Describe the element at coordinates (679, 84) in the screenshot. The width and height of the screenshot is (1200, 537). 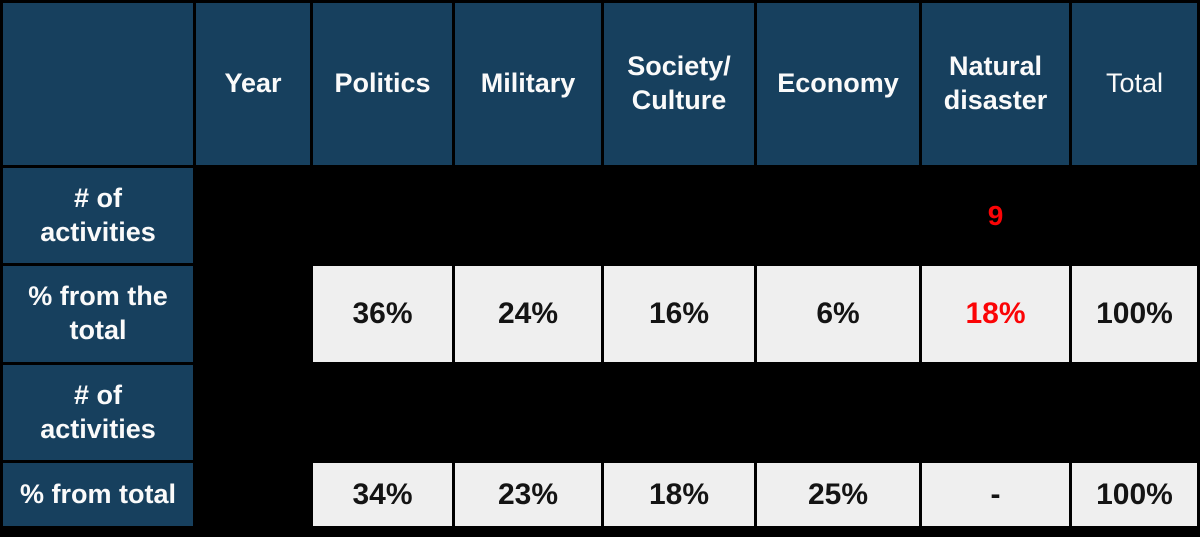
I see `col-header-society-culture: Society/ Culture` at that location.